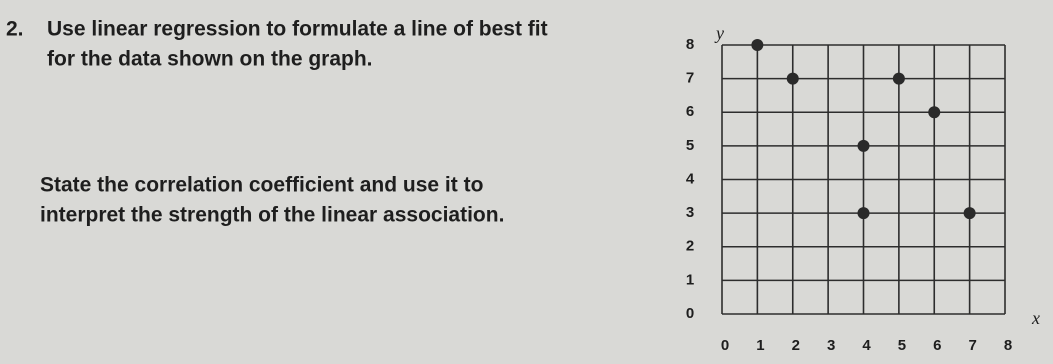 Image resolution: width=1053 pixels, height=364 pixels. I want to click on y-tick-label: 3, so click(690, 212).